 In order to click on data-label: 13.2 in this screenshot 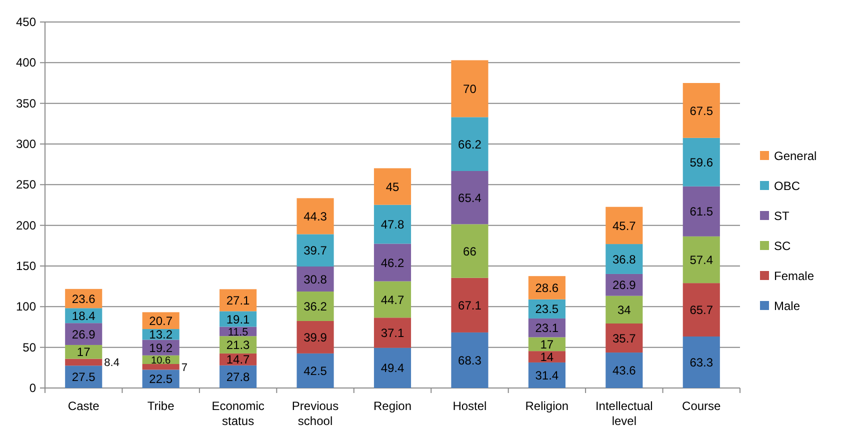, I will do `click(161, 335)`.